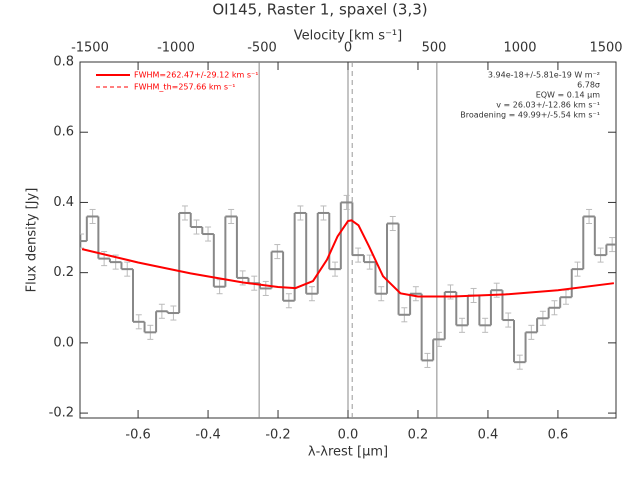 Image resolution: width=640 pixels, height=480 pixels. What do you see at coordinates (63, 62) in the screenshot?
I see `y-tick-label: 0.8` at bounding box center [63, 62].